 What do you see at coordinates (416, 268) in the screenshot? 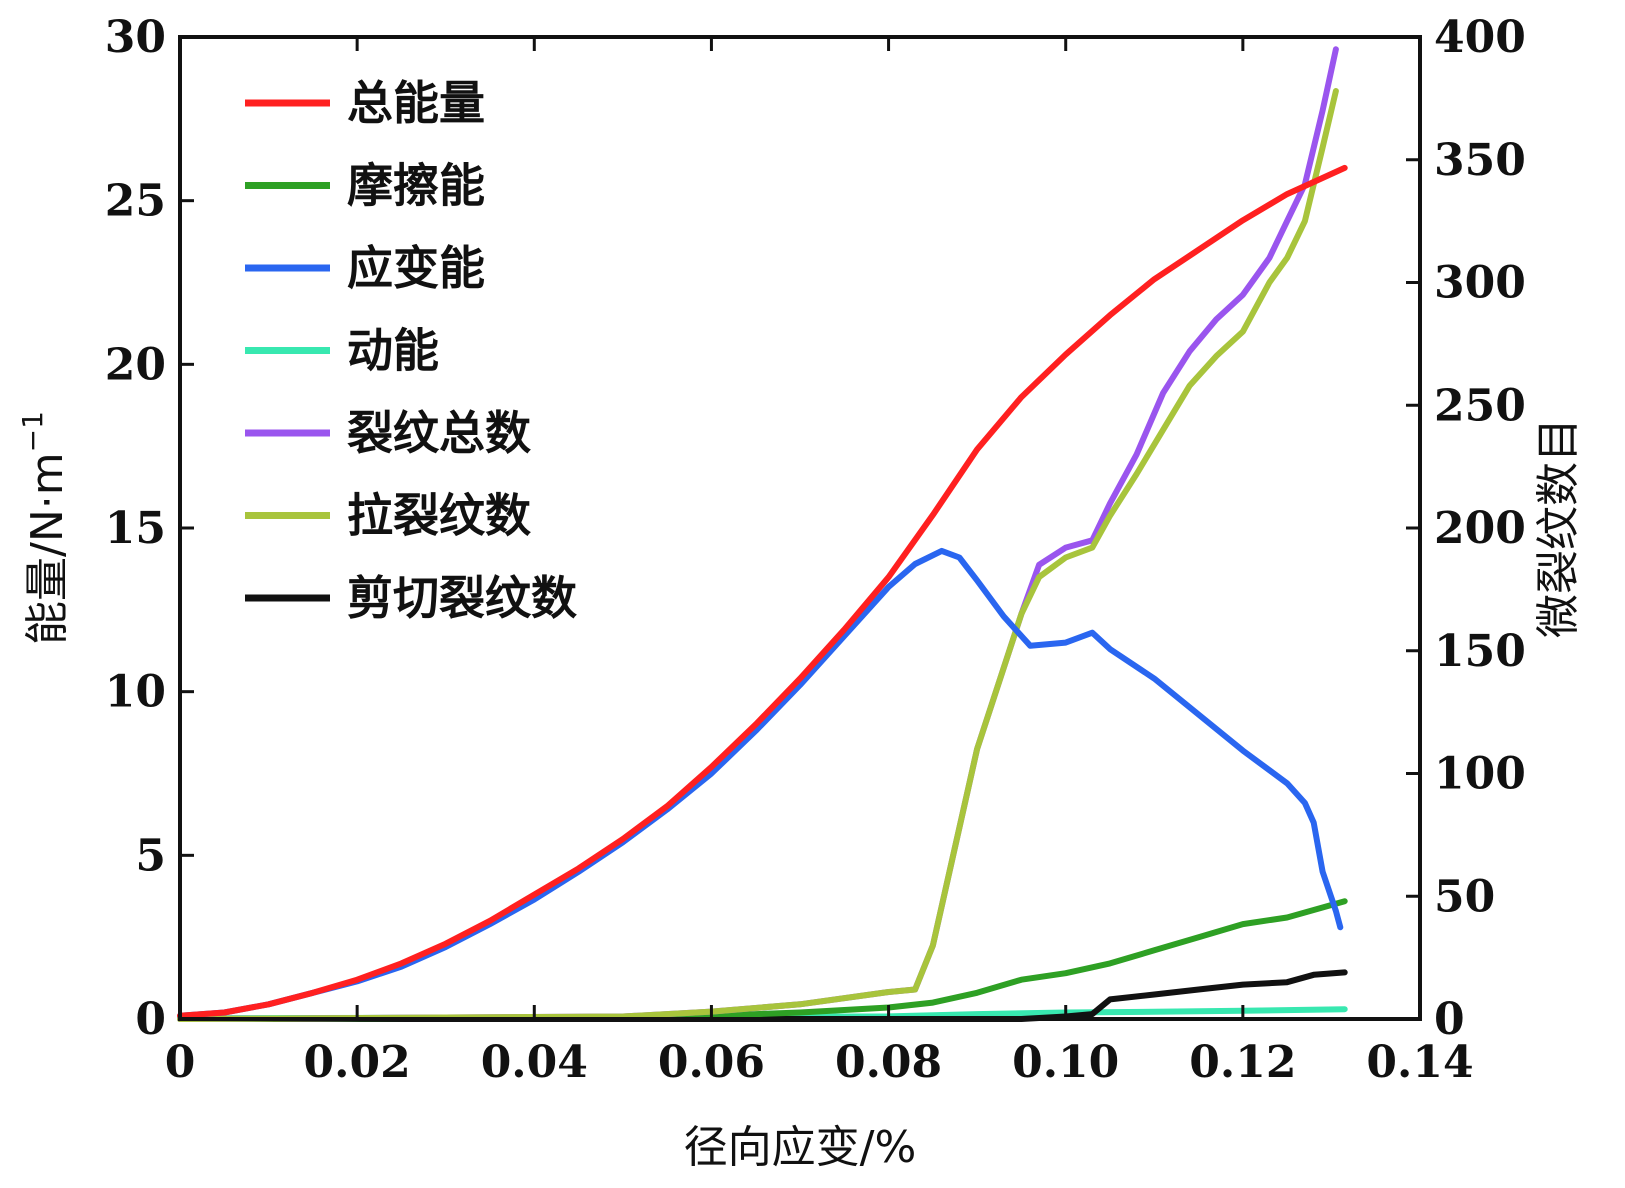
I see `legend-label-2: 应变能` at bounding box center [416, 268].